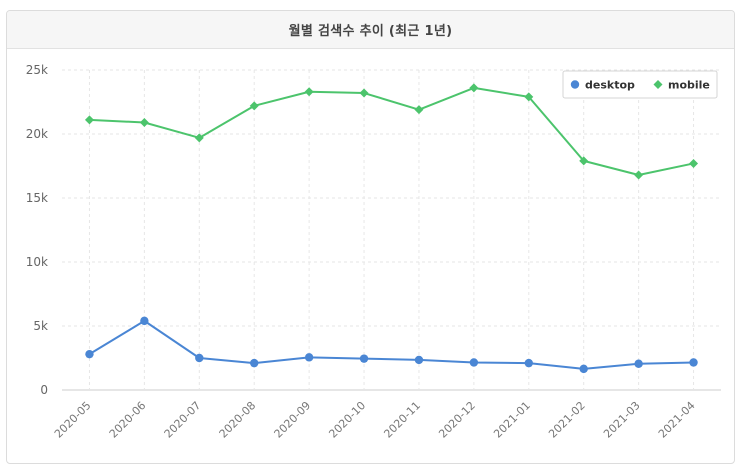 The image size is (743, 472). Describe the element at coordinates (37, 198) in the screenshot. I see `y-tick-label: 15k` at that location.